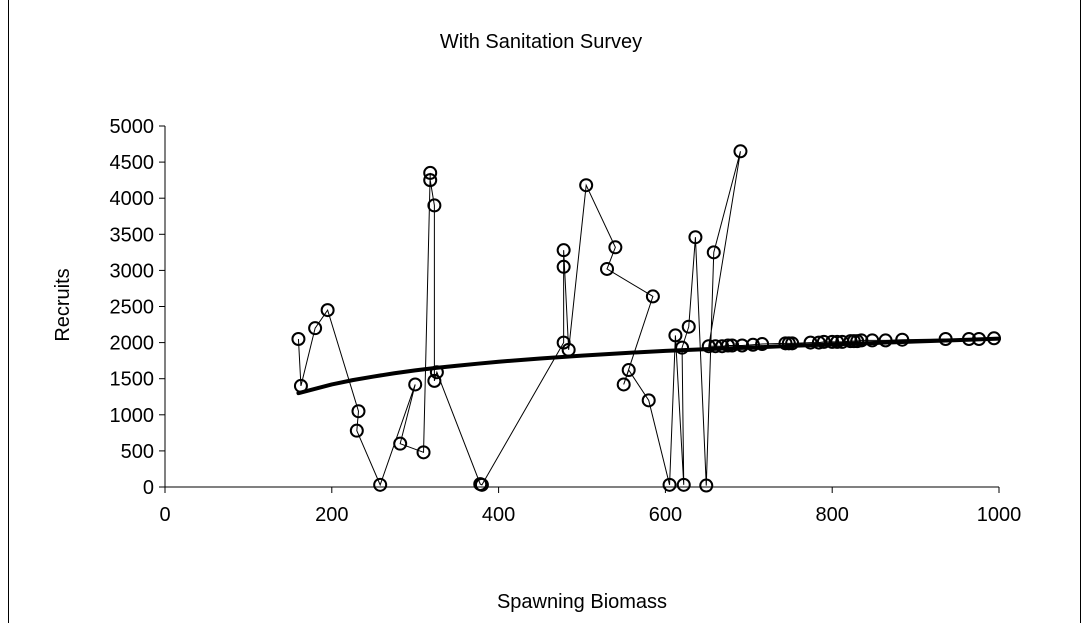  I want to click on y-tick-label: 1000, so click(132, 416).